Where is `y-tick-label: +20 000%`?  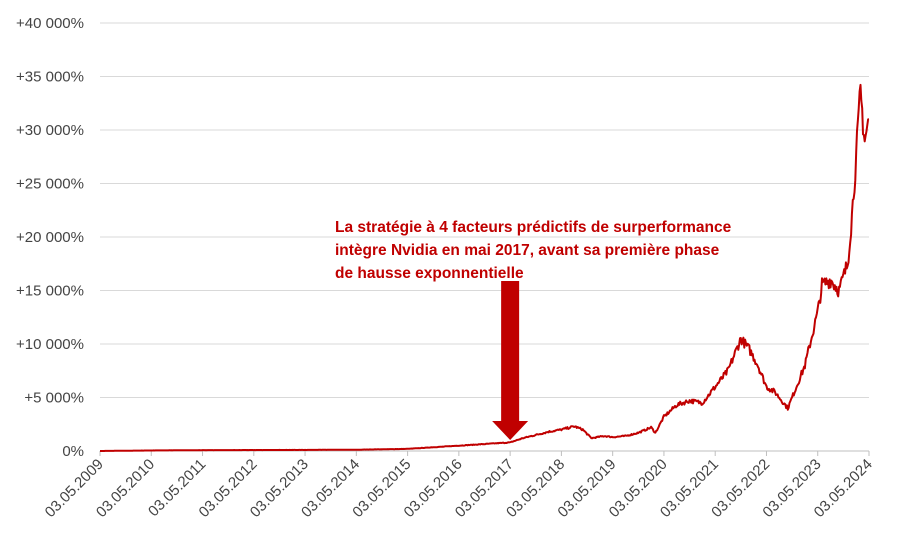 y-tick-label: +20 000% is located at coordinates (50, 237).